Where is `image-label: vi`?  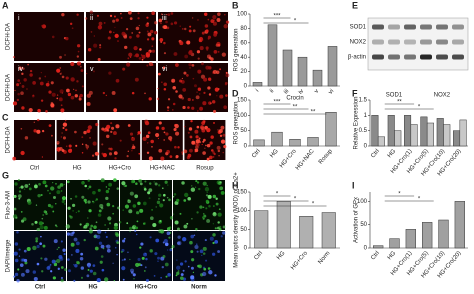 image-label: vi is located at coordinates (165, 69).